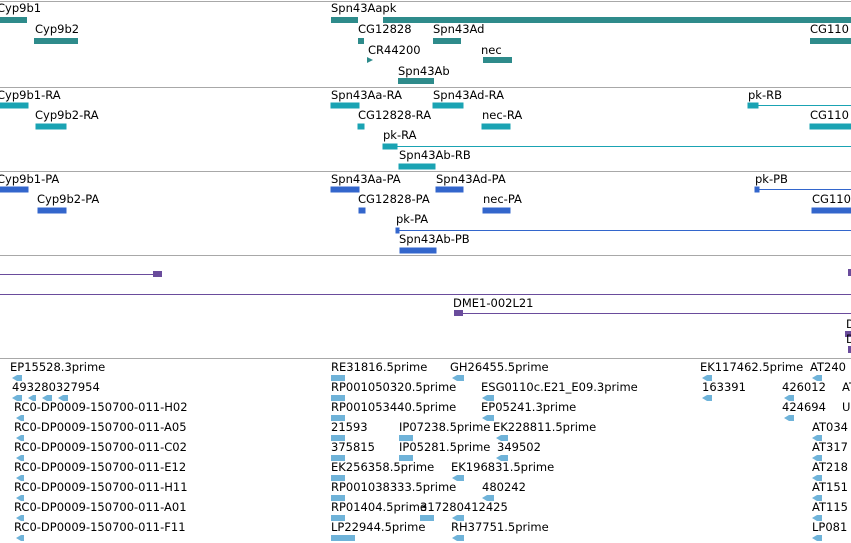 This screenshot has height=543, width=851. Describe the element at coordinates (804, 387) in the screenshot. I see `est-label: 426012` at that location.